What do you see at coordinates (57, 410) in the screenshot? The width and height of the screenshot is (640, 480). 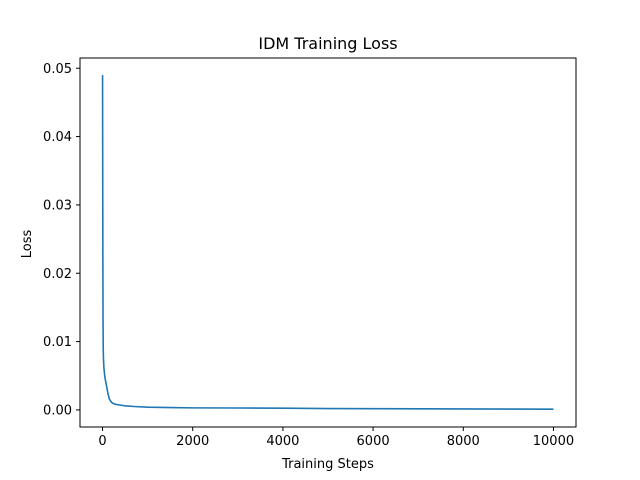 I see `y-tick-label: 0.00` at bounding box center [57, 410].